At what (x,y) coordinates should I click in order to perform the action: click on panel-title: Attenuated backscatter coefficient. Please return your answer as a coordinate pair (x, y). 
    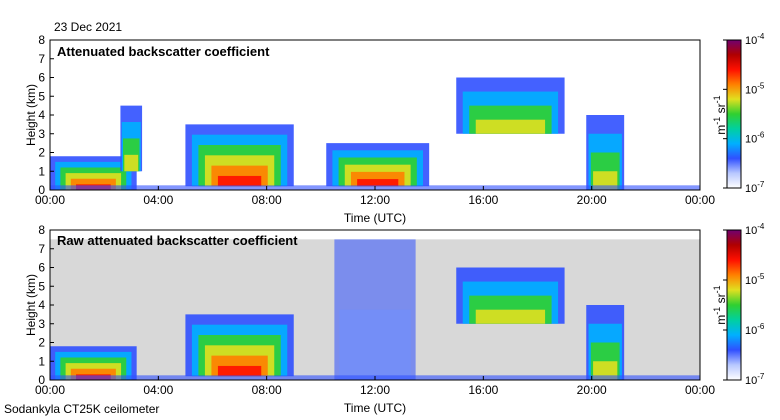
    Looking at the image, I should click on (163, 51).